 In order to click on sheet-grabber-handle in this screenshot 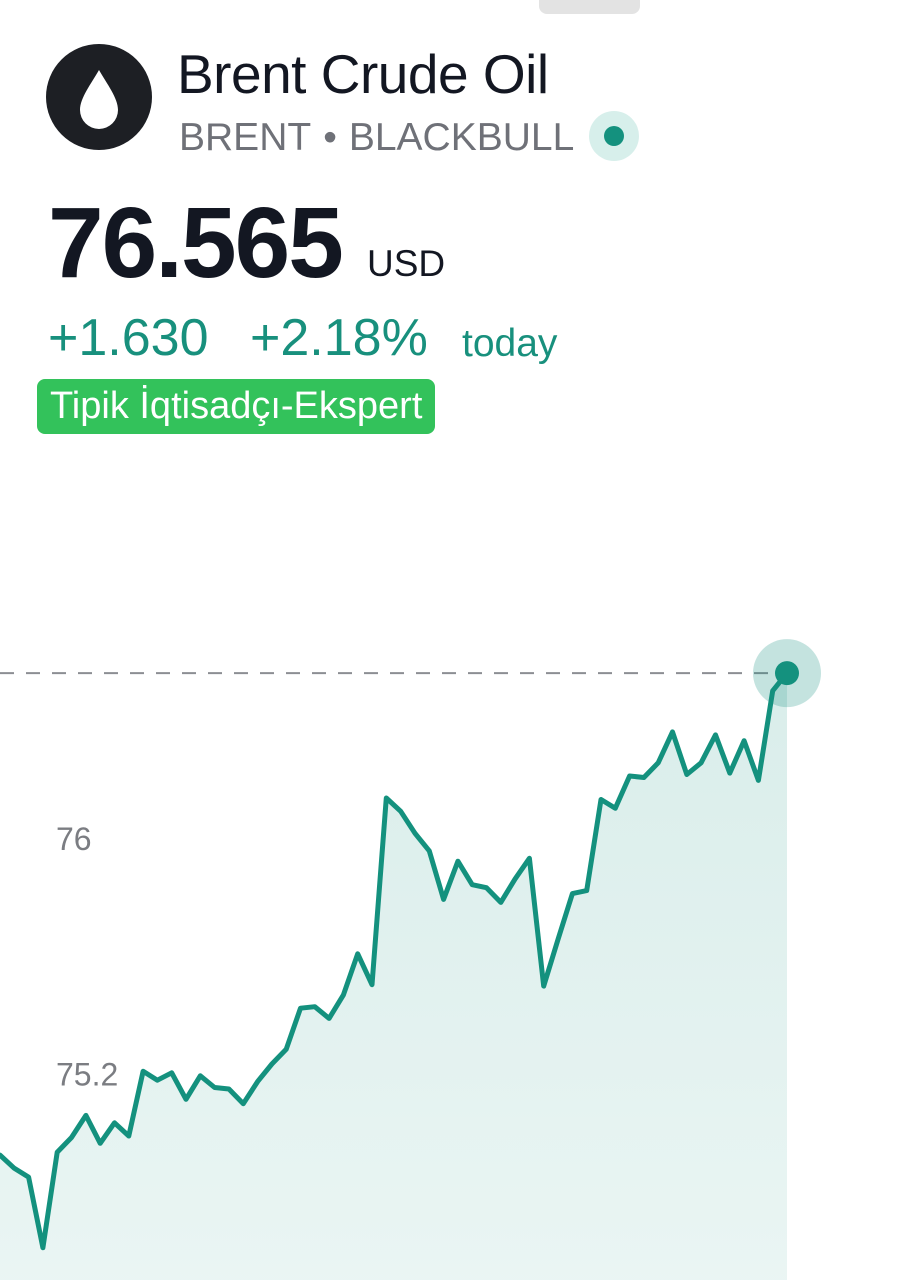, I will do `click(589, 7)`.